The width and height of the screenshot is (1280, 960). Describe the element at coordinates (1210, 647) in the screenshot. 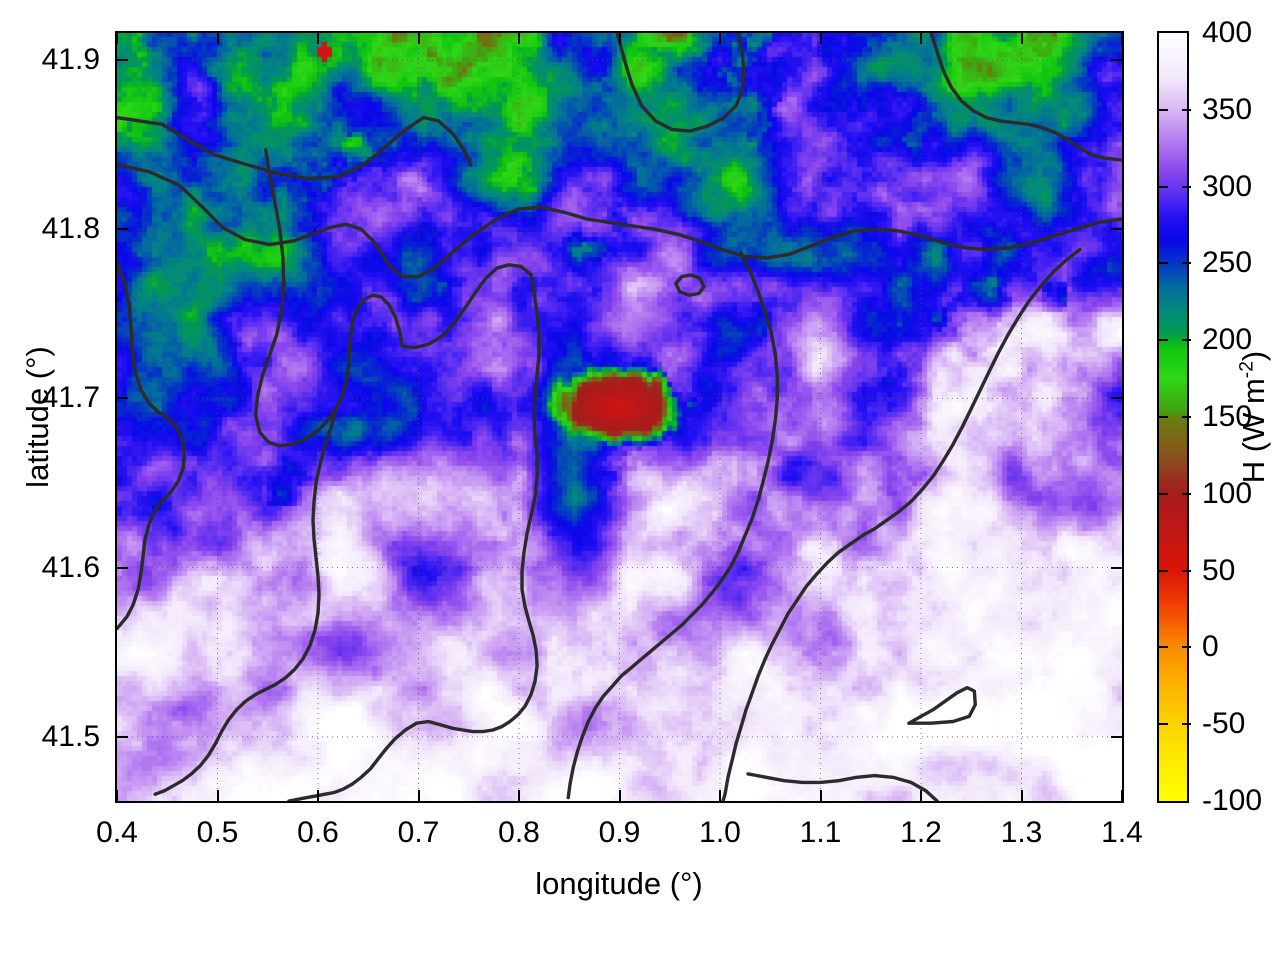

I see `colorbar-tick-label: 0` at that location.